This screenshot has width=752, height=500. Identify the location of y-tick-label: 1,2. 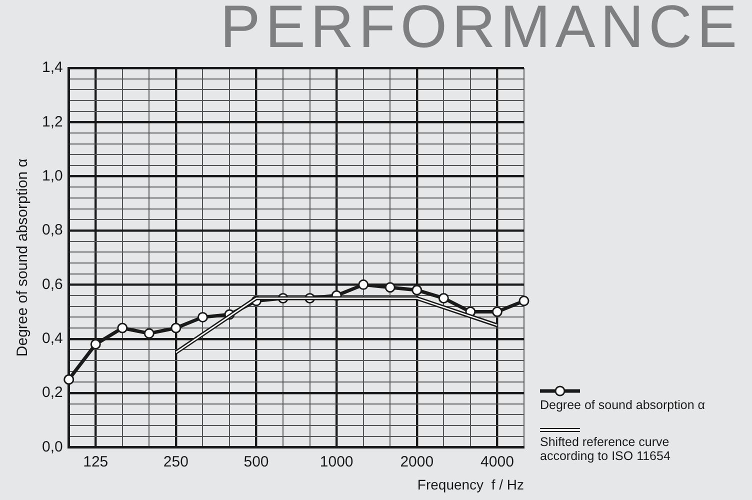
(52, 121).